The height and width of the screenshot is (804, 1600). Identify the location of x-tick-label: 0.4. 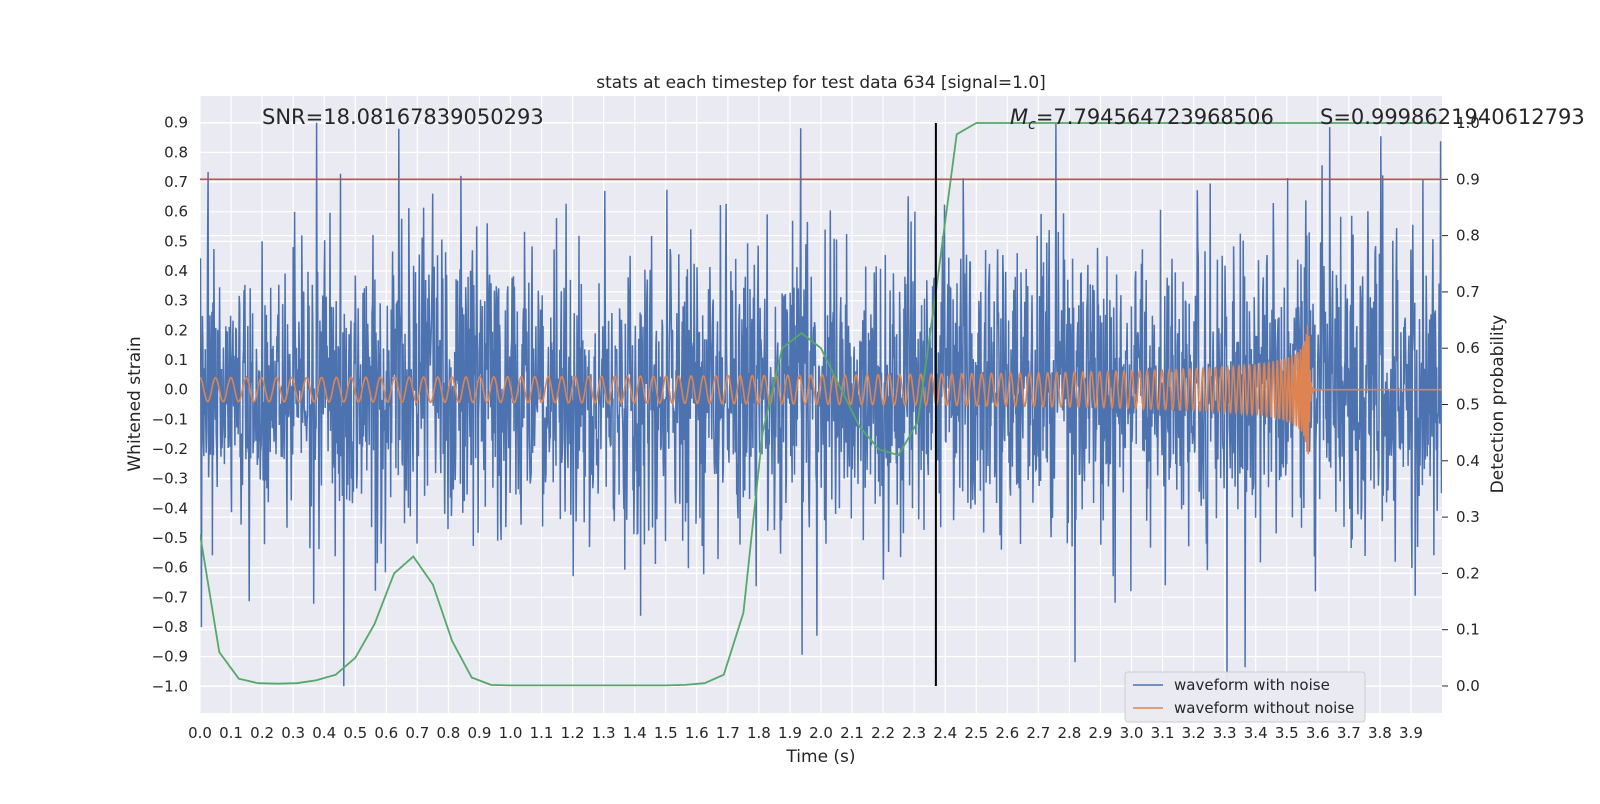
(324, 733).